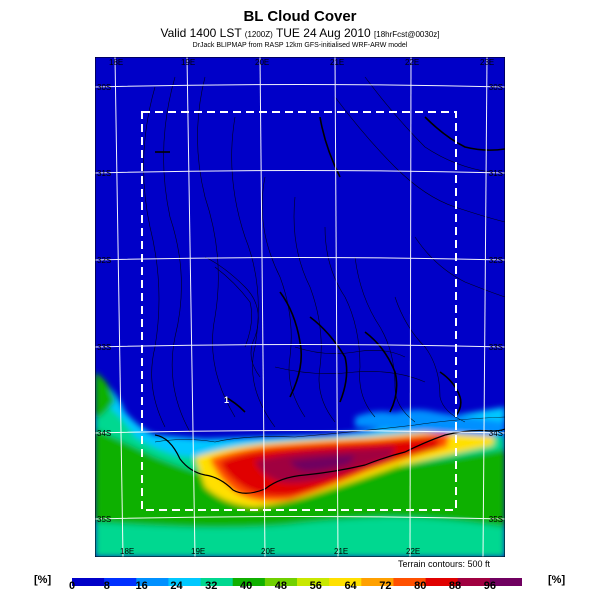 The height and width of the screenshot is (600, 600). What do you see at coordinates (106, 586) in the screenshot?
I see `colorbar-tick-label: 8` at bounding box center [106, 586].